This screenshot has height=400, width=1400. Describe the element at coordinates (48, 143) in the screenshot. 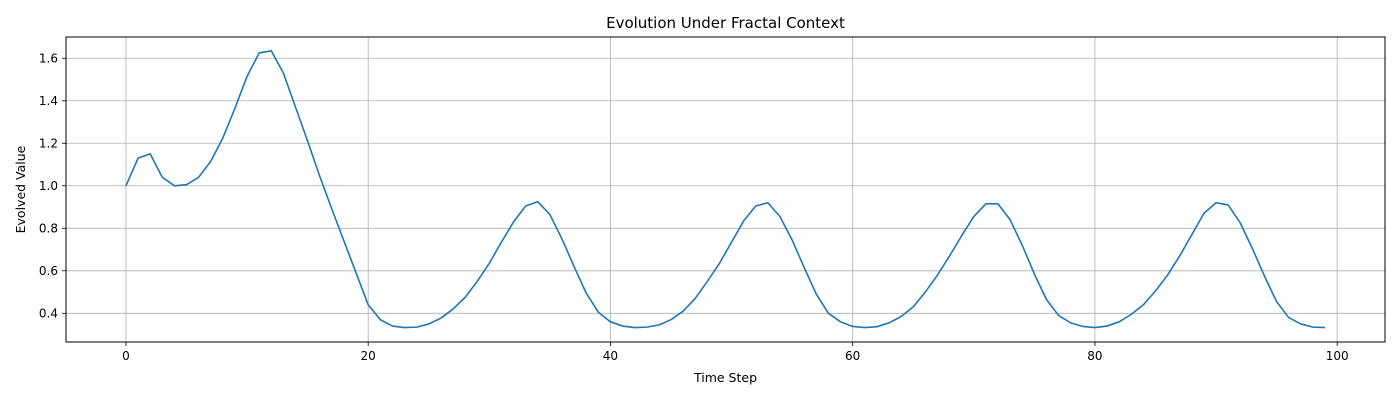

I see `y-tick-label: 1.2` at that location.